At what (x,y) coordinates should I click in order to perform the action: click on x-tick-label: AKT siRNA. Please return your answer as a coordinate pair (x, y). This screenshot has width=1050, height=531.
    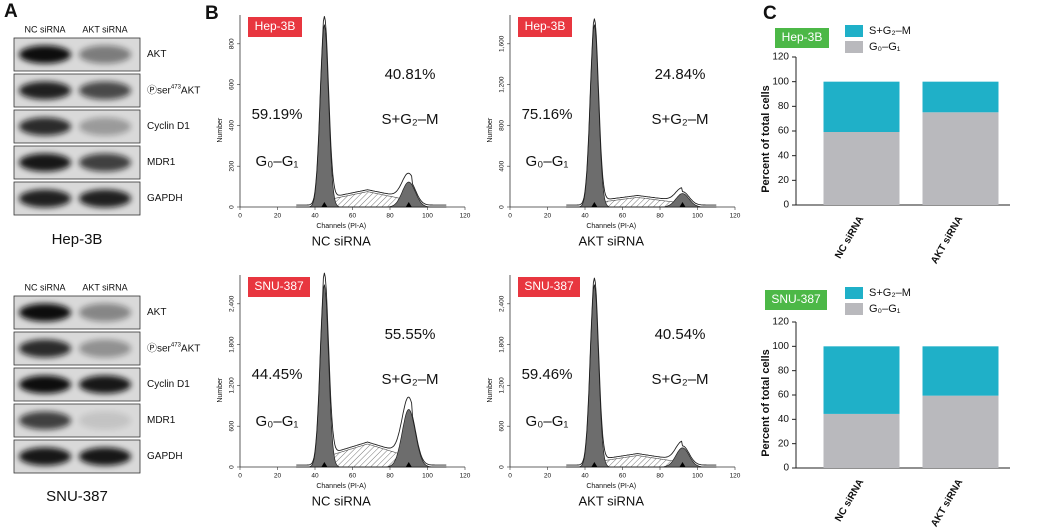
    Looking at the image, I should click on (947, 240).